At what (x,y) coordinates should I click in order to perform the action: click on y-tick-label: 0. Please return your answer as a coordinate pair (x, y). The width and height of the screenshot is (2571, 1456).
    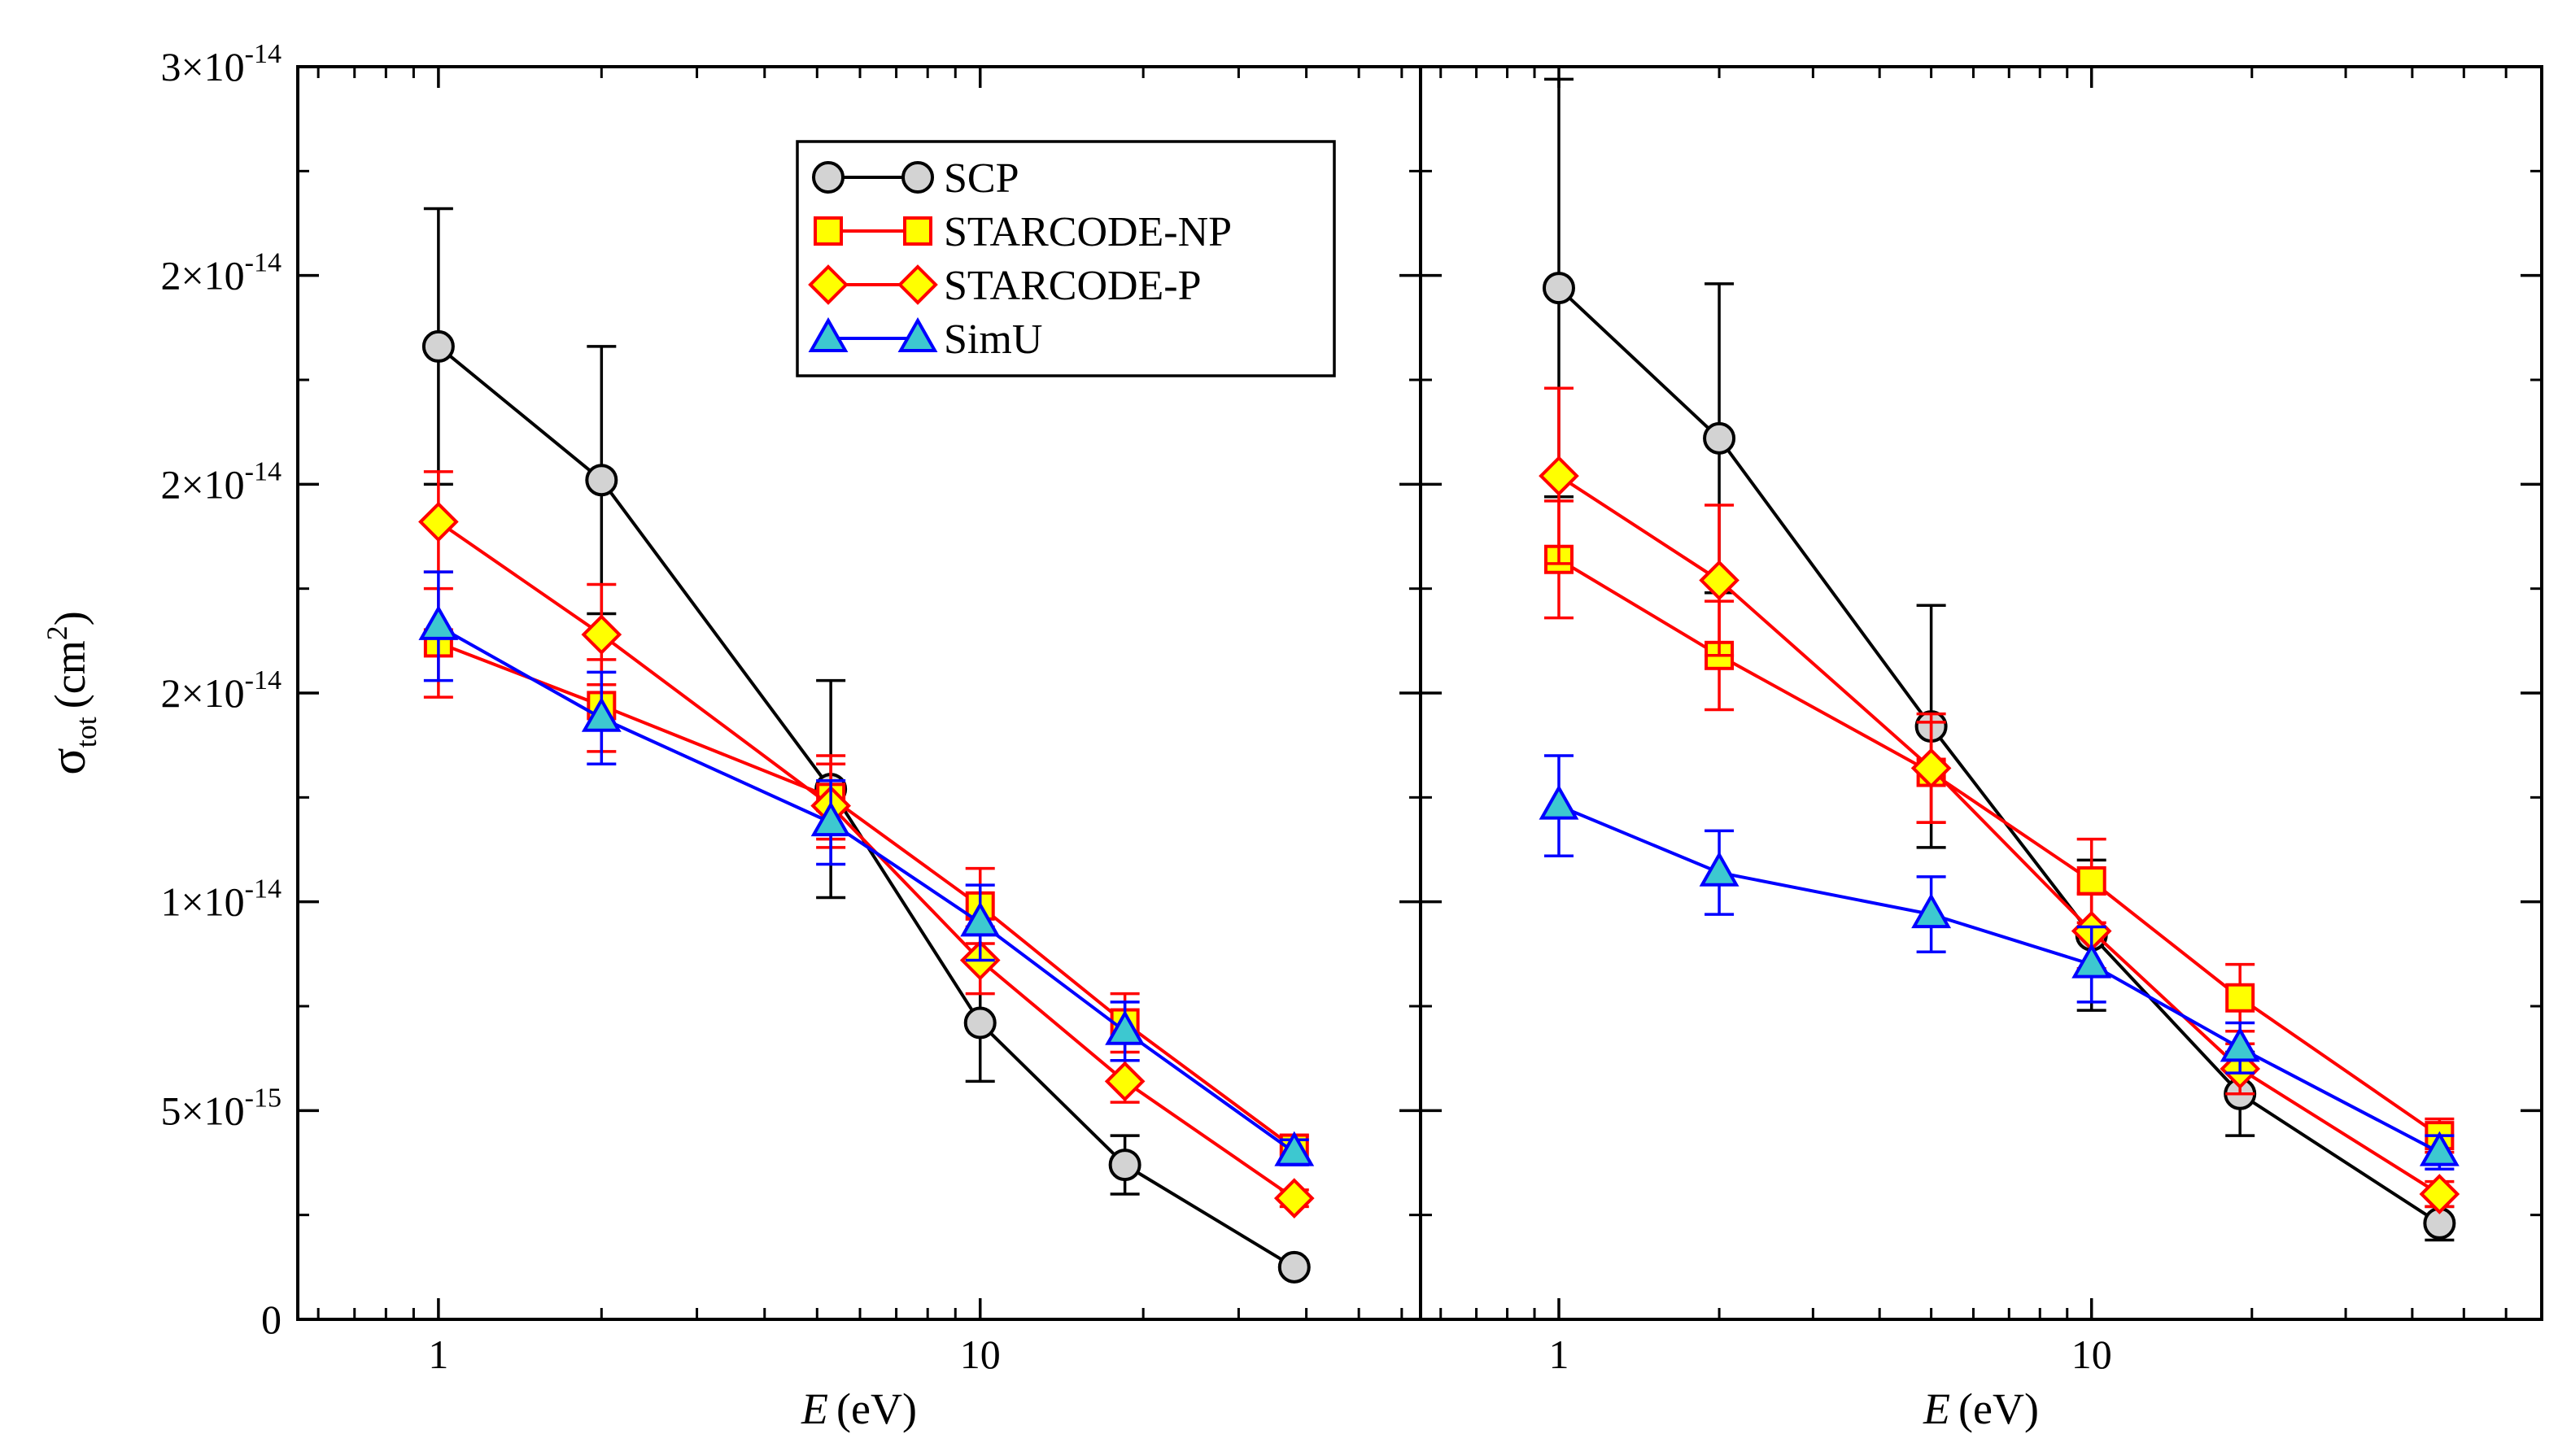
    Looking at the image, I should click on (271, 1319).